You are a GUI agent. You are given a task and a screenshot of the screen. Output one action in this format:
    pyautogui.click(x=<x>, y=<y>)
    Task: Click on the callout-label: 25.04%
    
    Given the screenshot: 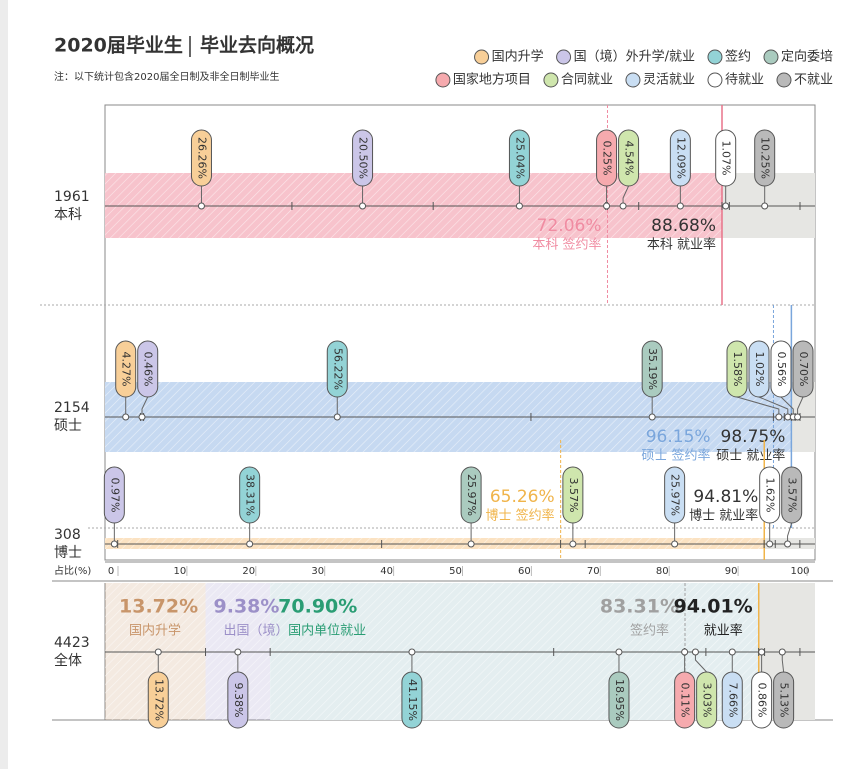 What is the action you would take?
    pyautogui.click(x=519, y=158)
    